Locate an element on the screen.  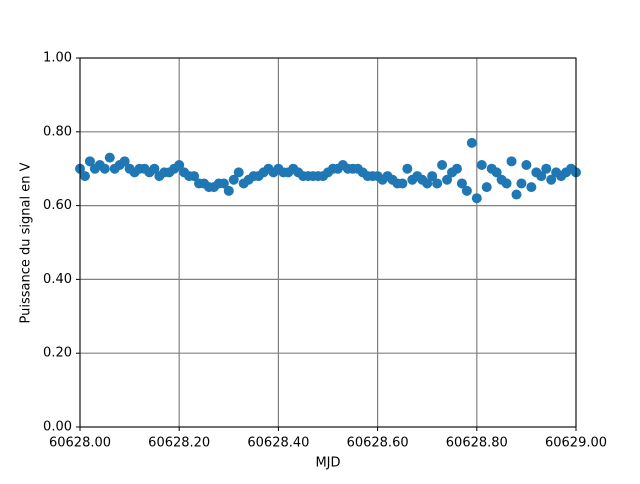
x-tick-label: 60628.20 is located at coordinates (179, 443).